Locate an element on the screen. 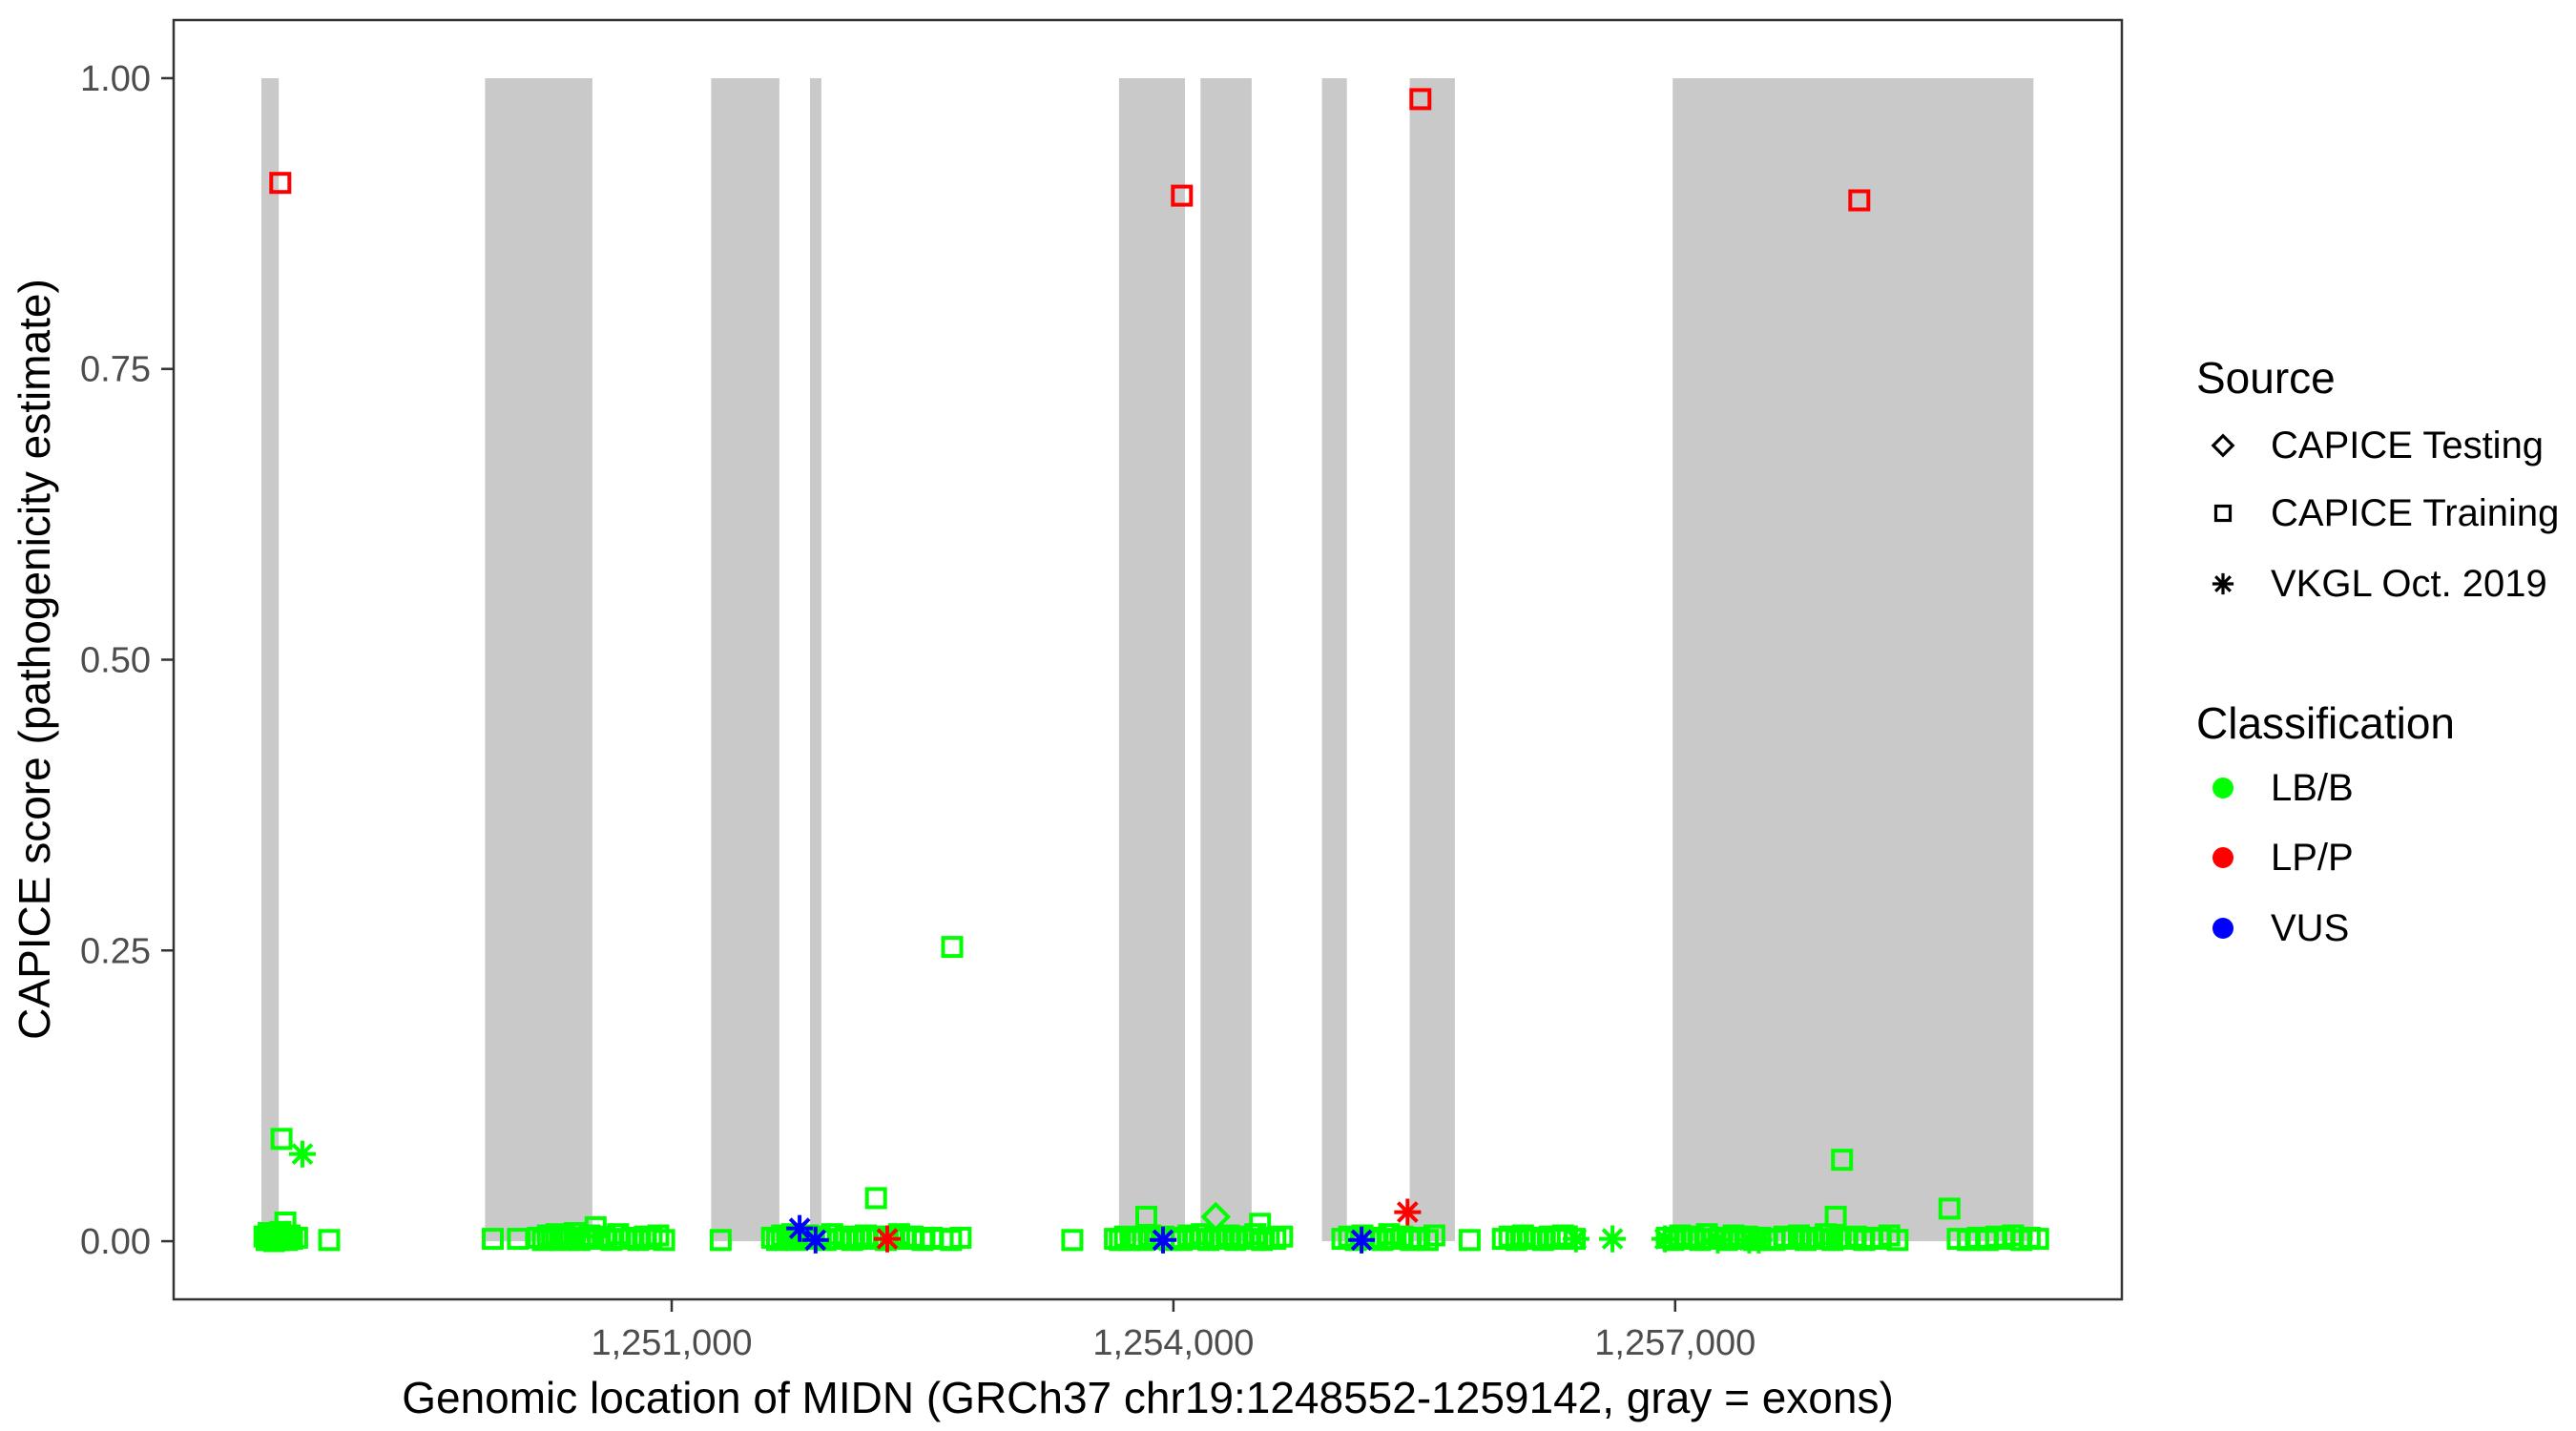  legend-classification-items: LB/B LP/P VUS is located at coordinates (2283, 858).